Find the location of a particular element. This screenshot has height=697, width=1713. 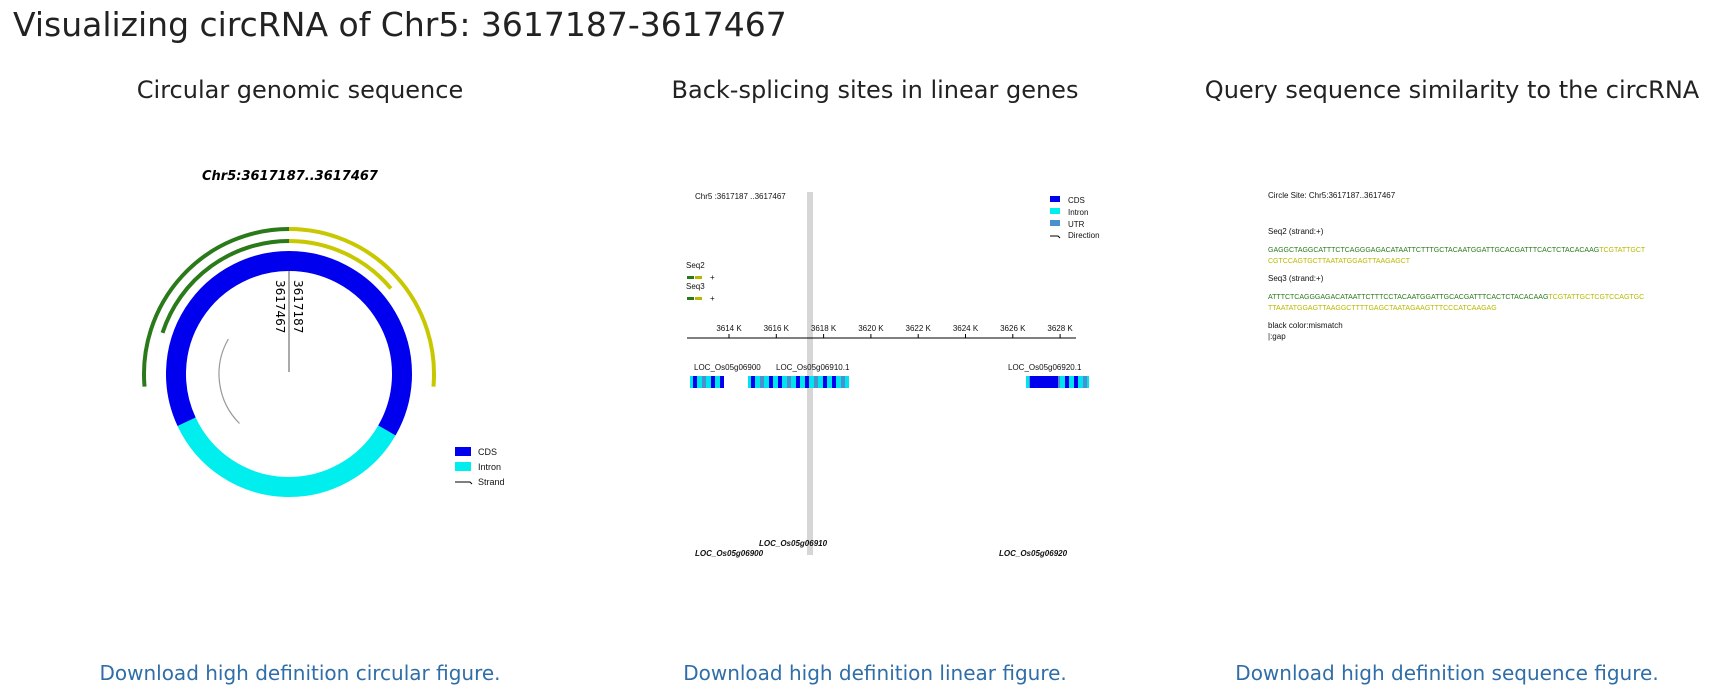

legend-label: Strand is located at coordinates (491, 482).